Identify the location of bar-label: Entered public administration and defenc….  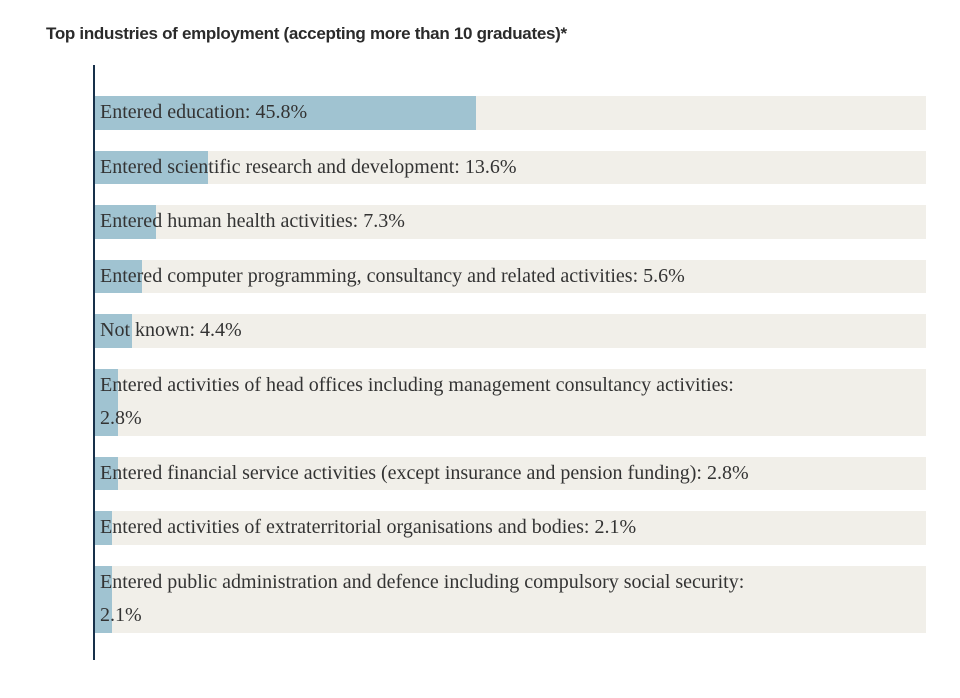
(422, 598).